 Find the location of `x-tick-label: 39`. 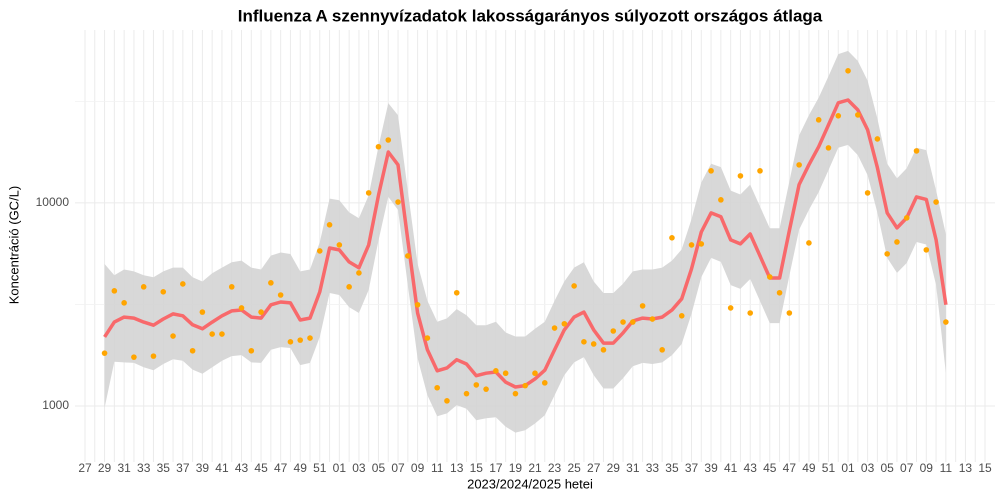

x-tick-label: 39 is located at coordinates (711, 468).